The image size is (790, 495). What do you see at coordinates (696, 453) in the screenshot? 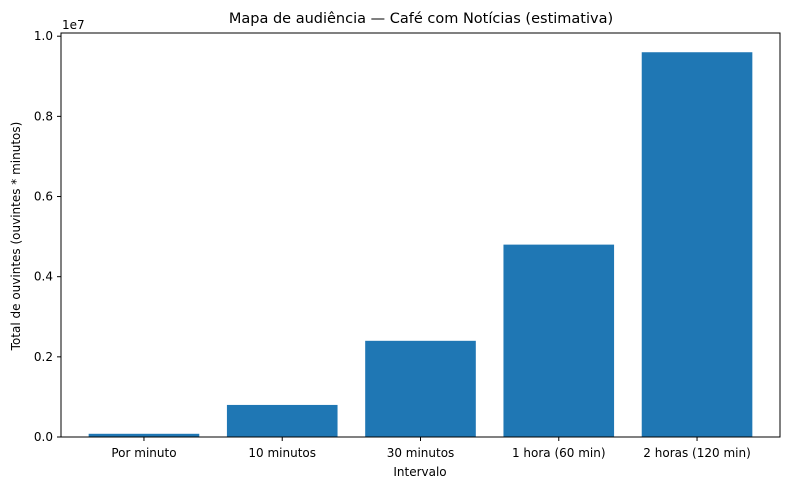
I see `x-tick-label: 2 horas (120 min)` at bounding box center [696, 453].